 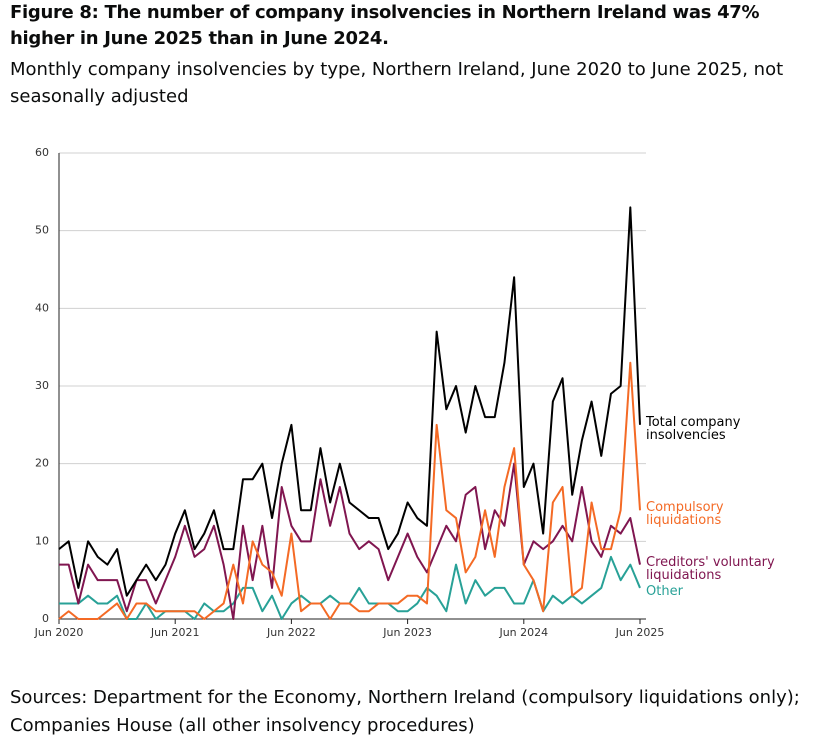 I want to click on y-tick-label: 20, so click(x=42, y=463).